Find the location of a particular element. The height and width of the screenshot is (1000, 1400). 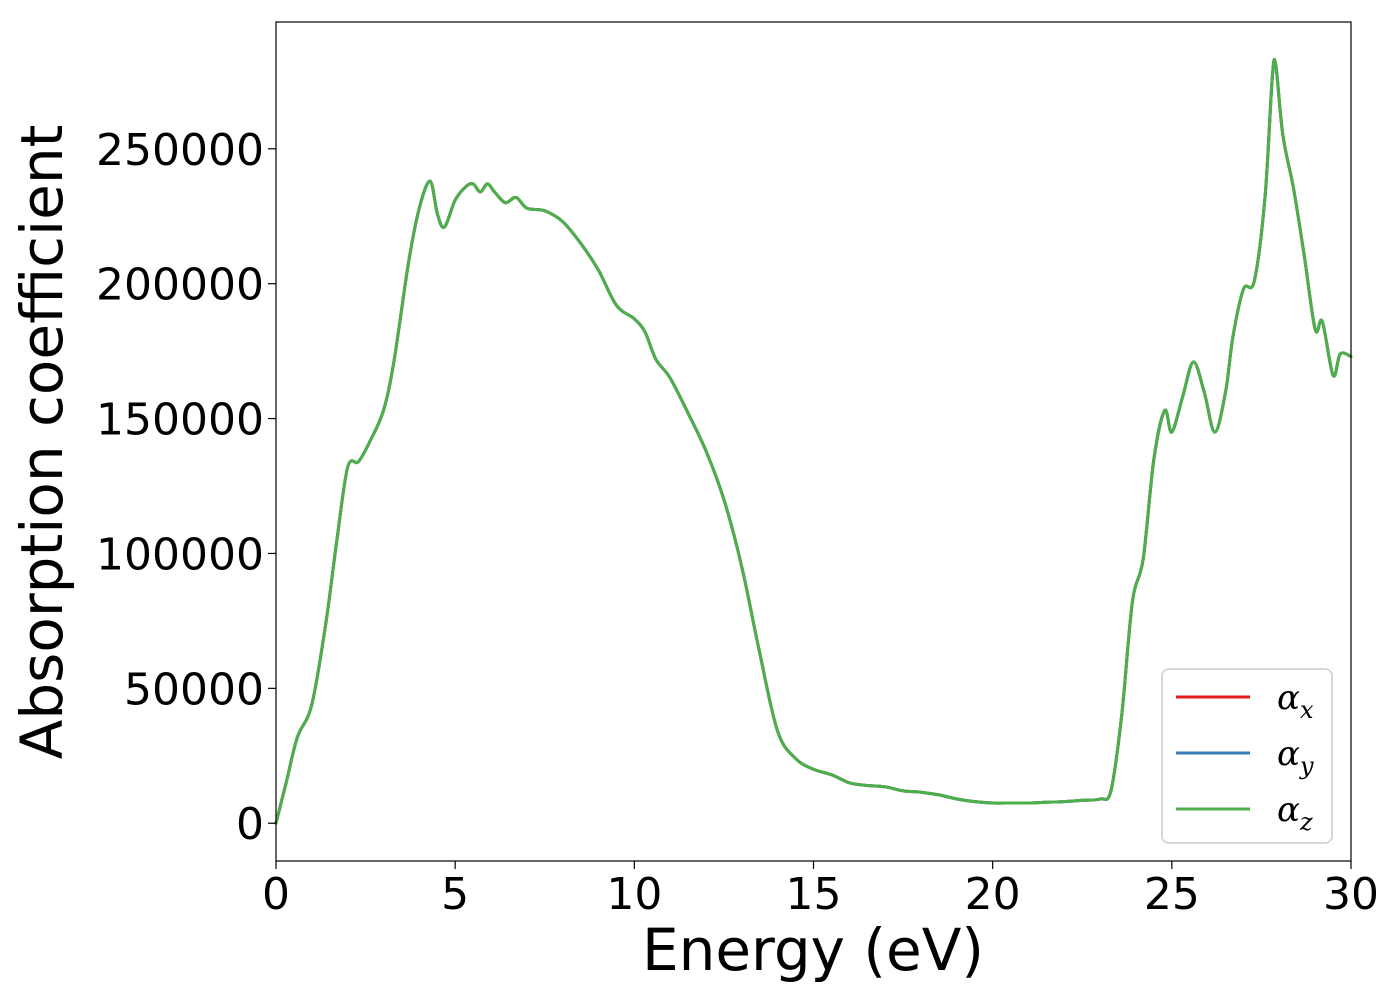

legend-subscript: z is located at coordinates (1306, 822).